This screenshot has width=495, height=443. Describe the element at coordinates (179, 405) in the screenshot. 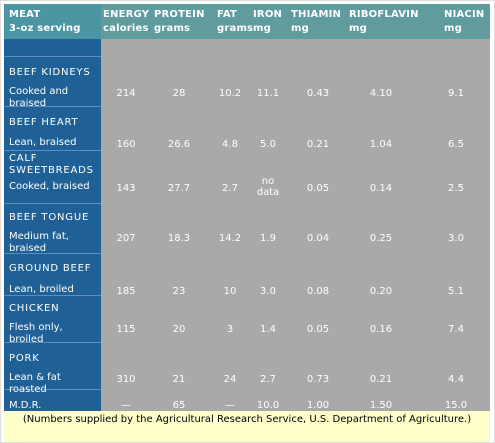

I see `mdr-cell: 65` at that location.